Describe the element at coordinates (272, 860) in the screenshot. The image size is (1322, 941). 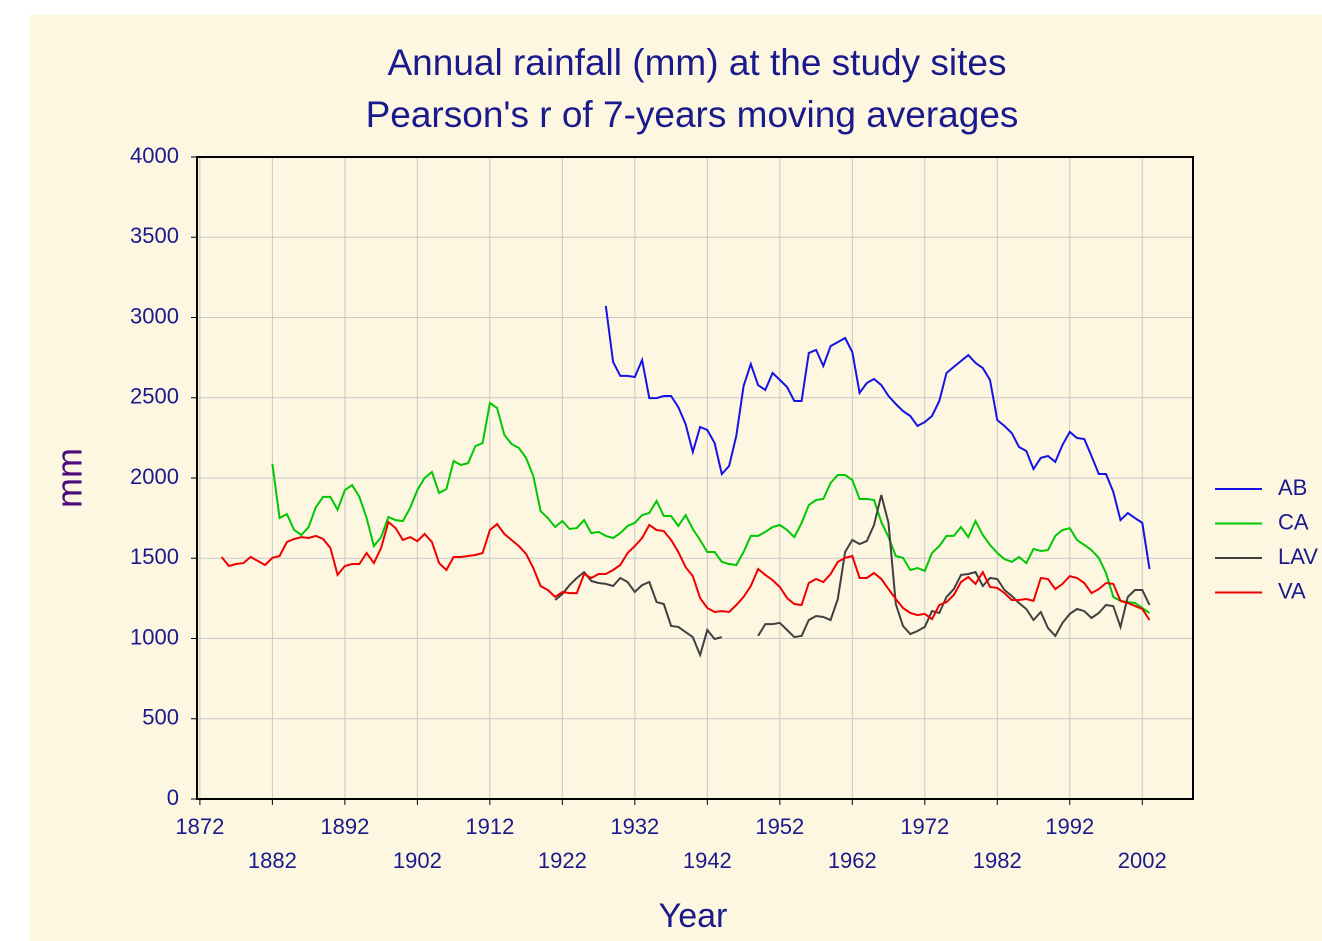
I see `x-tick-label: 1882` at that location.